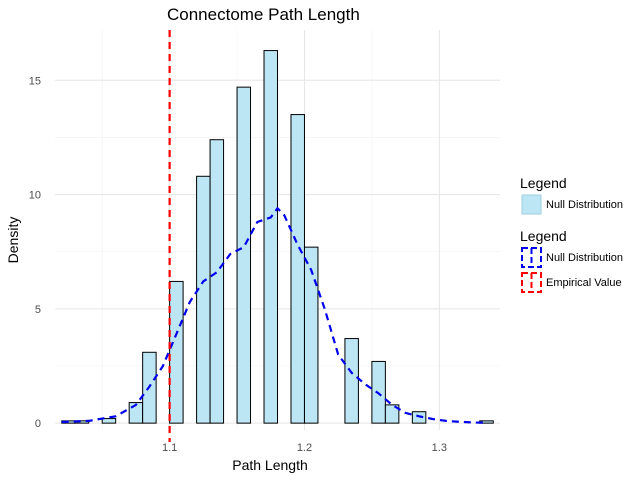 The height and width of the screenshot is (480, 640). I want to click on legend-title-2: Legend, so click(543, 236).